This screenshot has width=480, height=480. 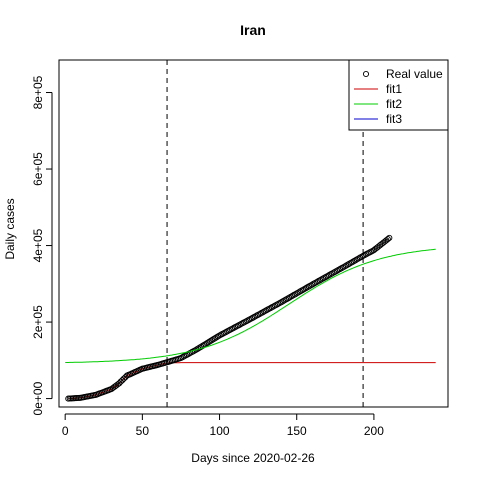 What do you see at coordinates (38, 245) in the screenshot?
I see `y-tick-label: 4e+05` at bounding box center [38, 245].